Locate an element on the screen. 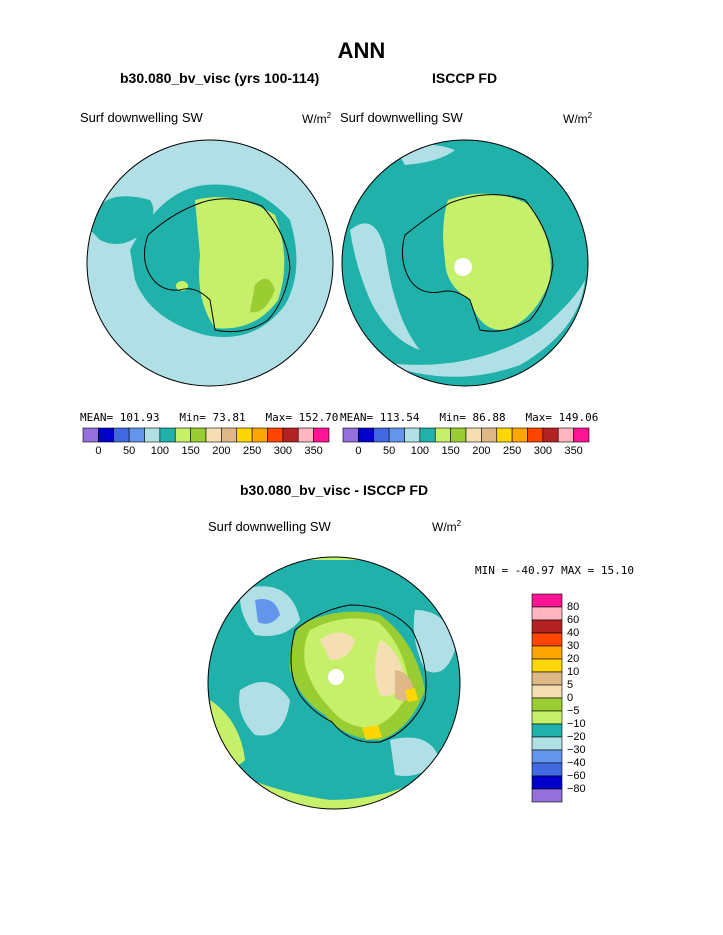 Image resolution: width=723 pixels, height=935 pixels. diff-pole-hole is located at coordinates (336, 677).